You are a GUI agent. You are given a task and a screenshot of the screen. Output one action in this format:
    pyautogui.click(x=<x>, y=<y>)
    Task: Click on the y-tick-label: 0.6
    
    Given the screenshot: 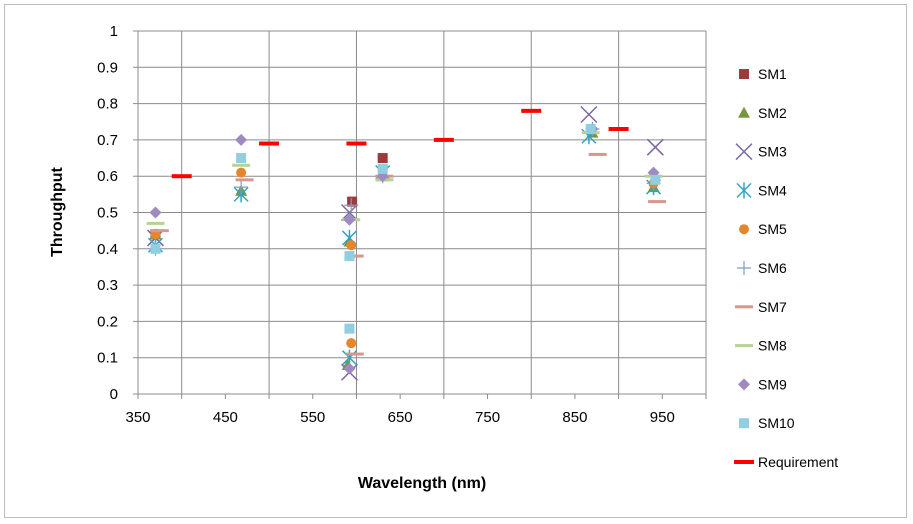 What is the action you would take?
    pyautogui.click(x=107, y=176)
    